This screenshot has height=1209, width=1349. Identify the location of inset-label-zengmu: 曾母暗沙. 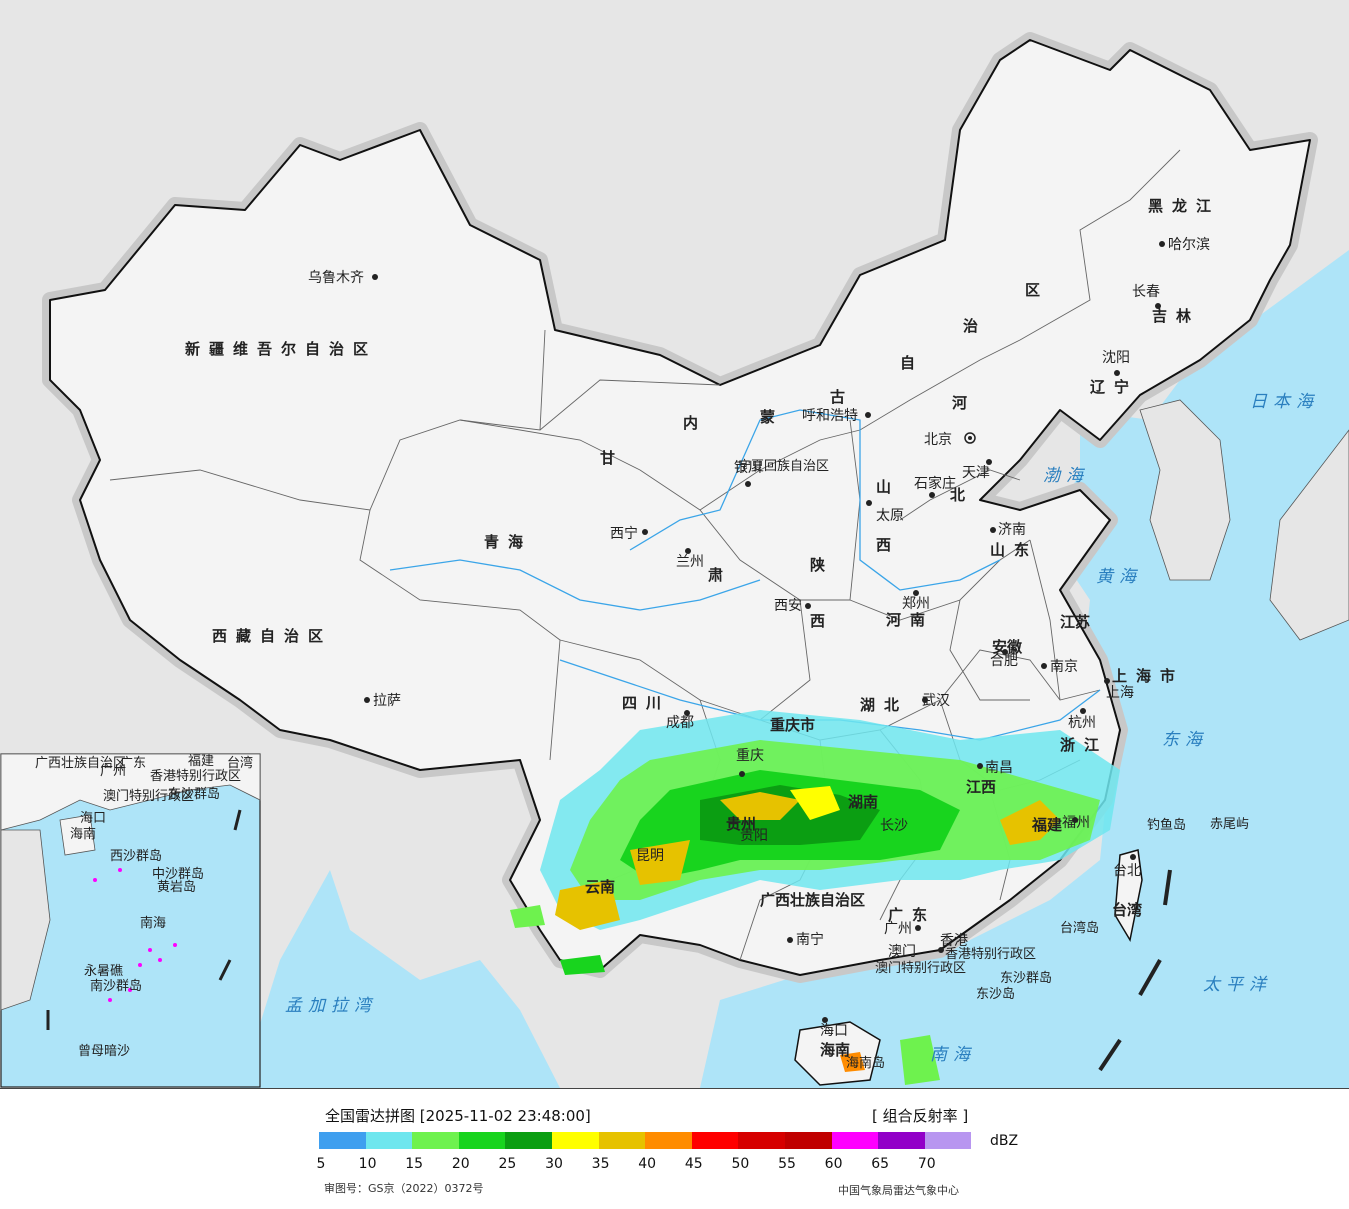
(104, 1051).